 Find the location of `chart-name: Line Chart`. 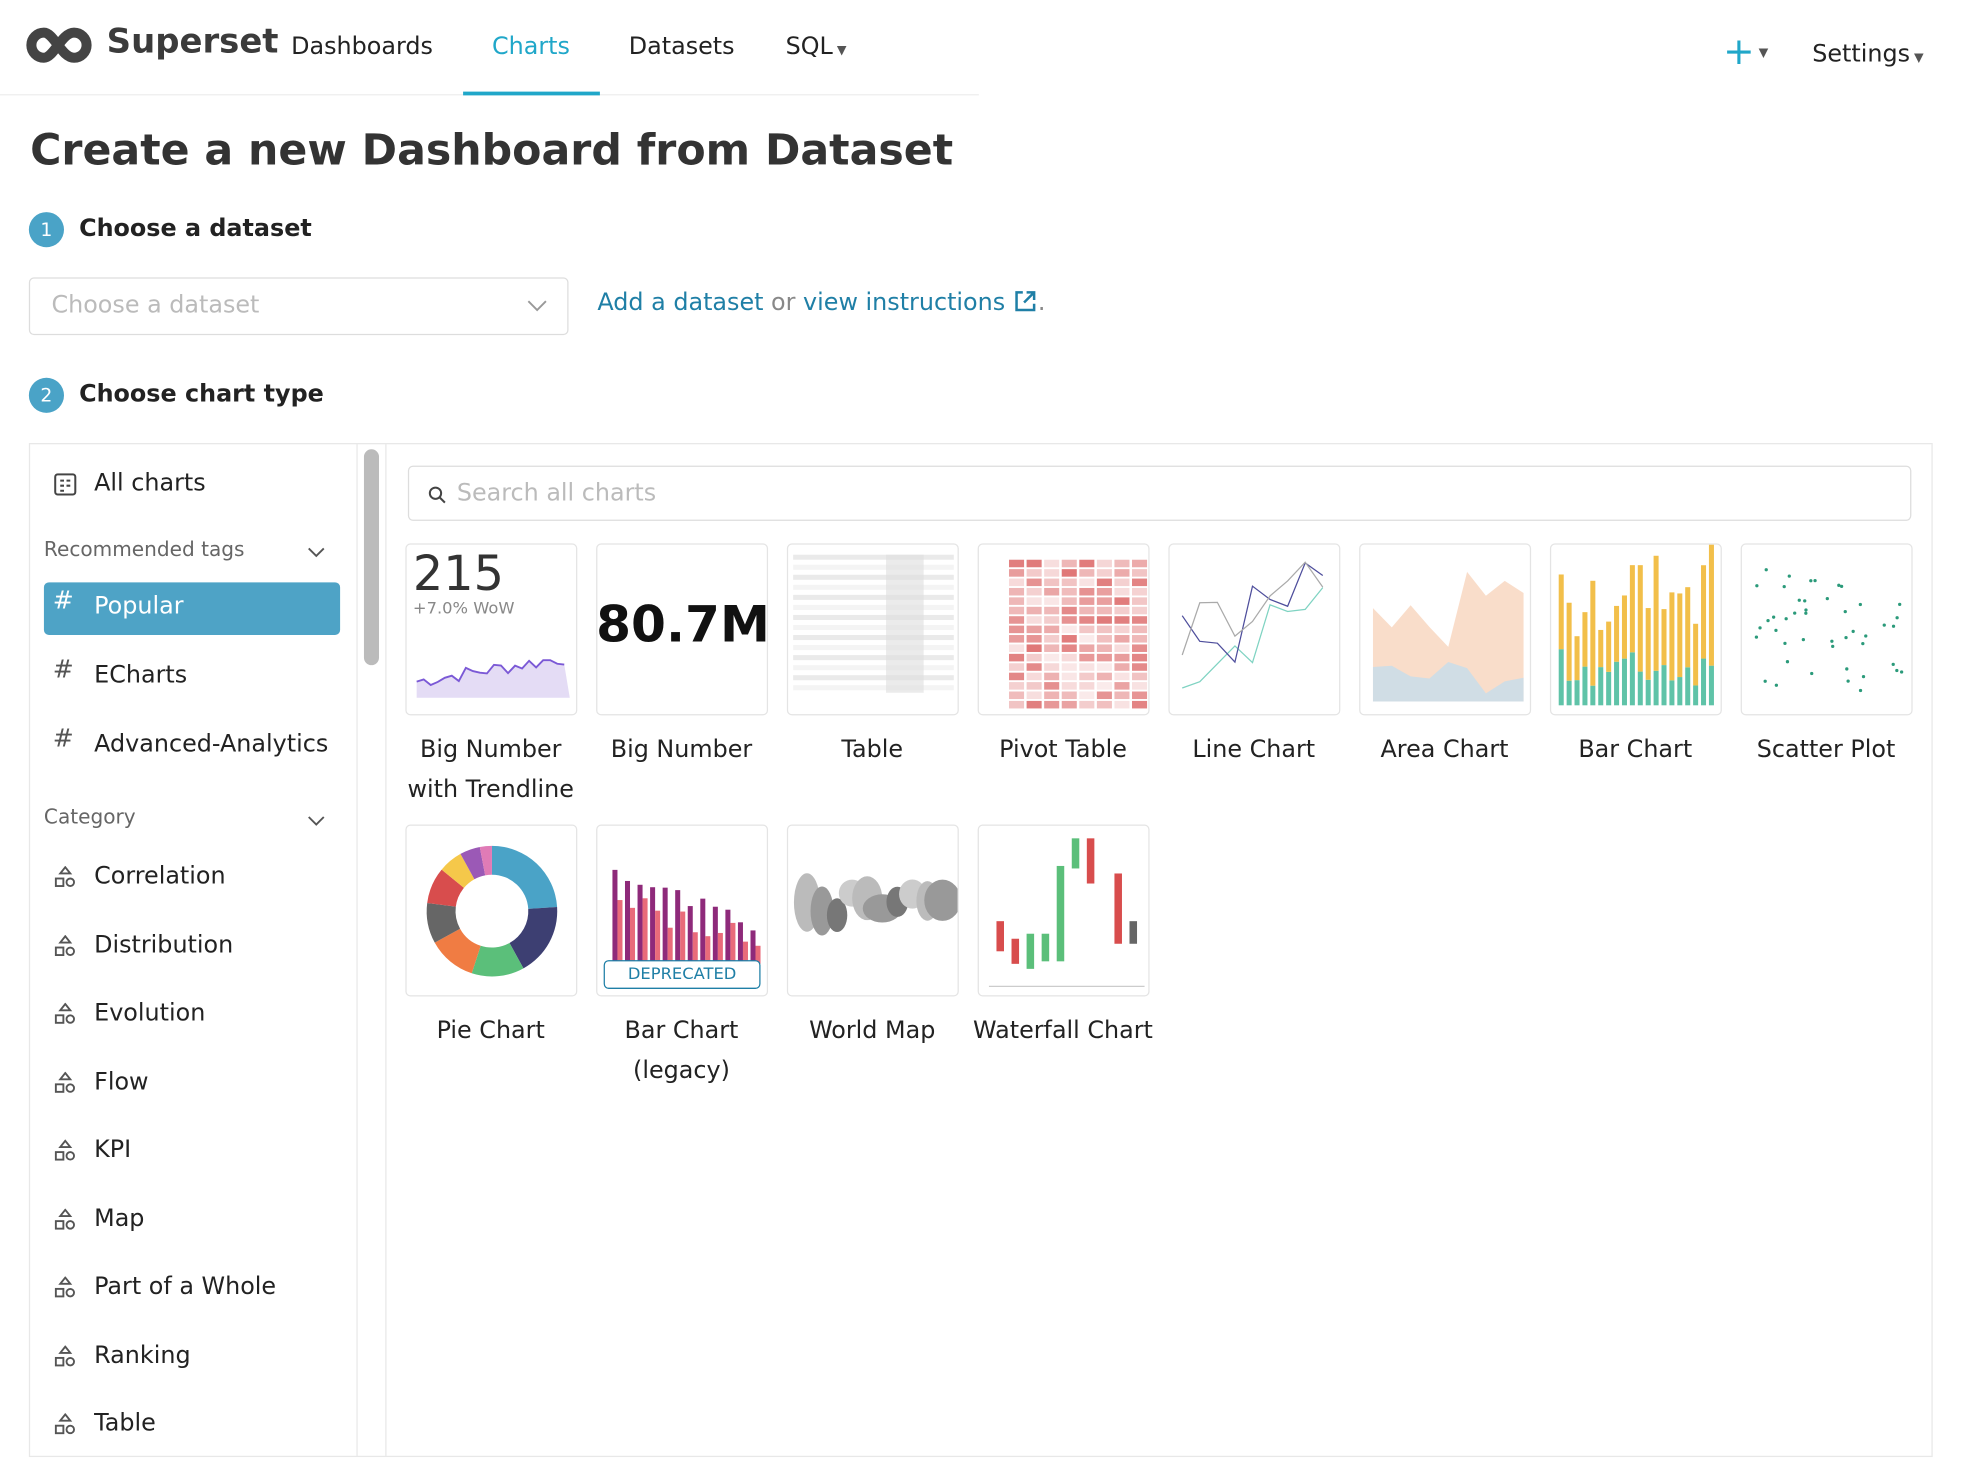

chart-name: Line Chart is located at coordinates (1254, 749).